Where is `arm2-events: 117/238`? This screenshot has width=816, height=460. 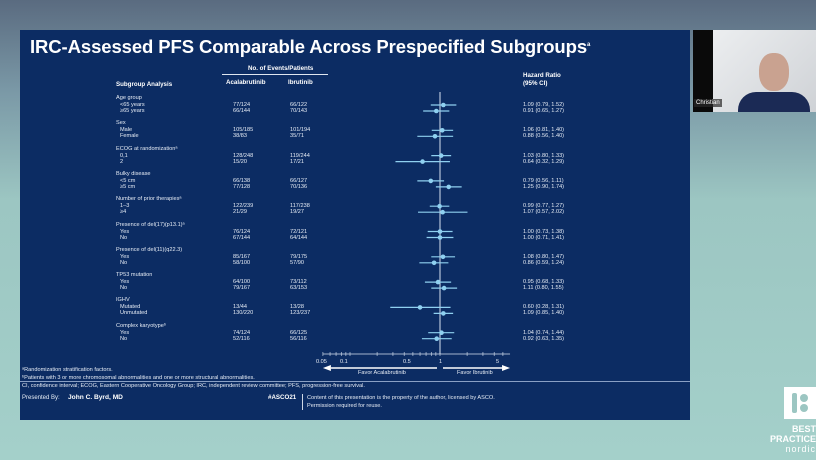 arm2-events: 117/238 is located at coordinates (300, 206).